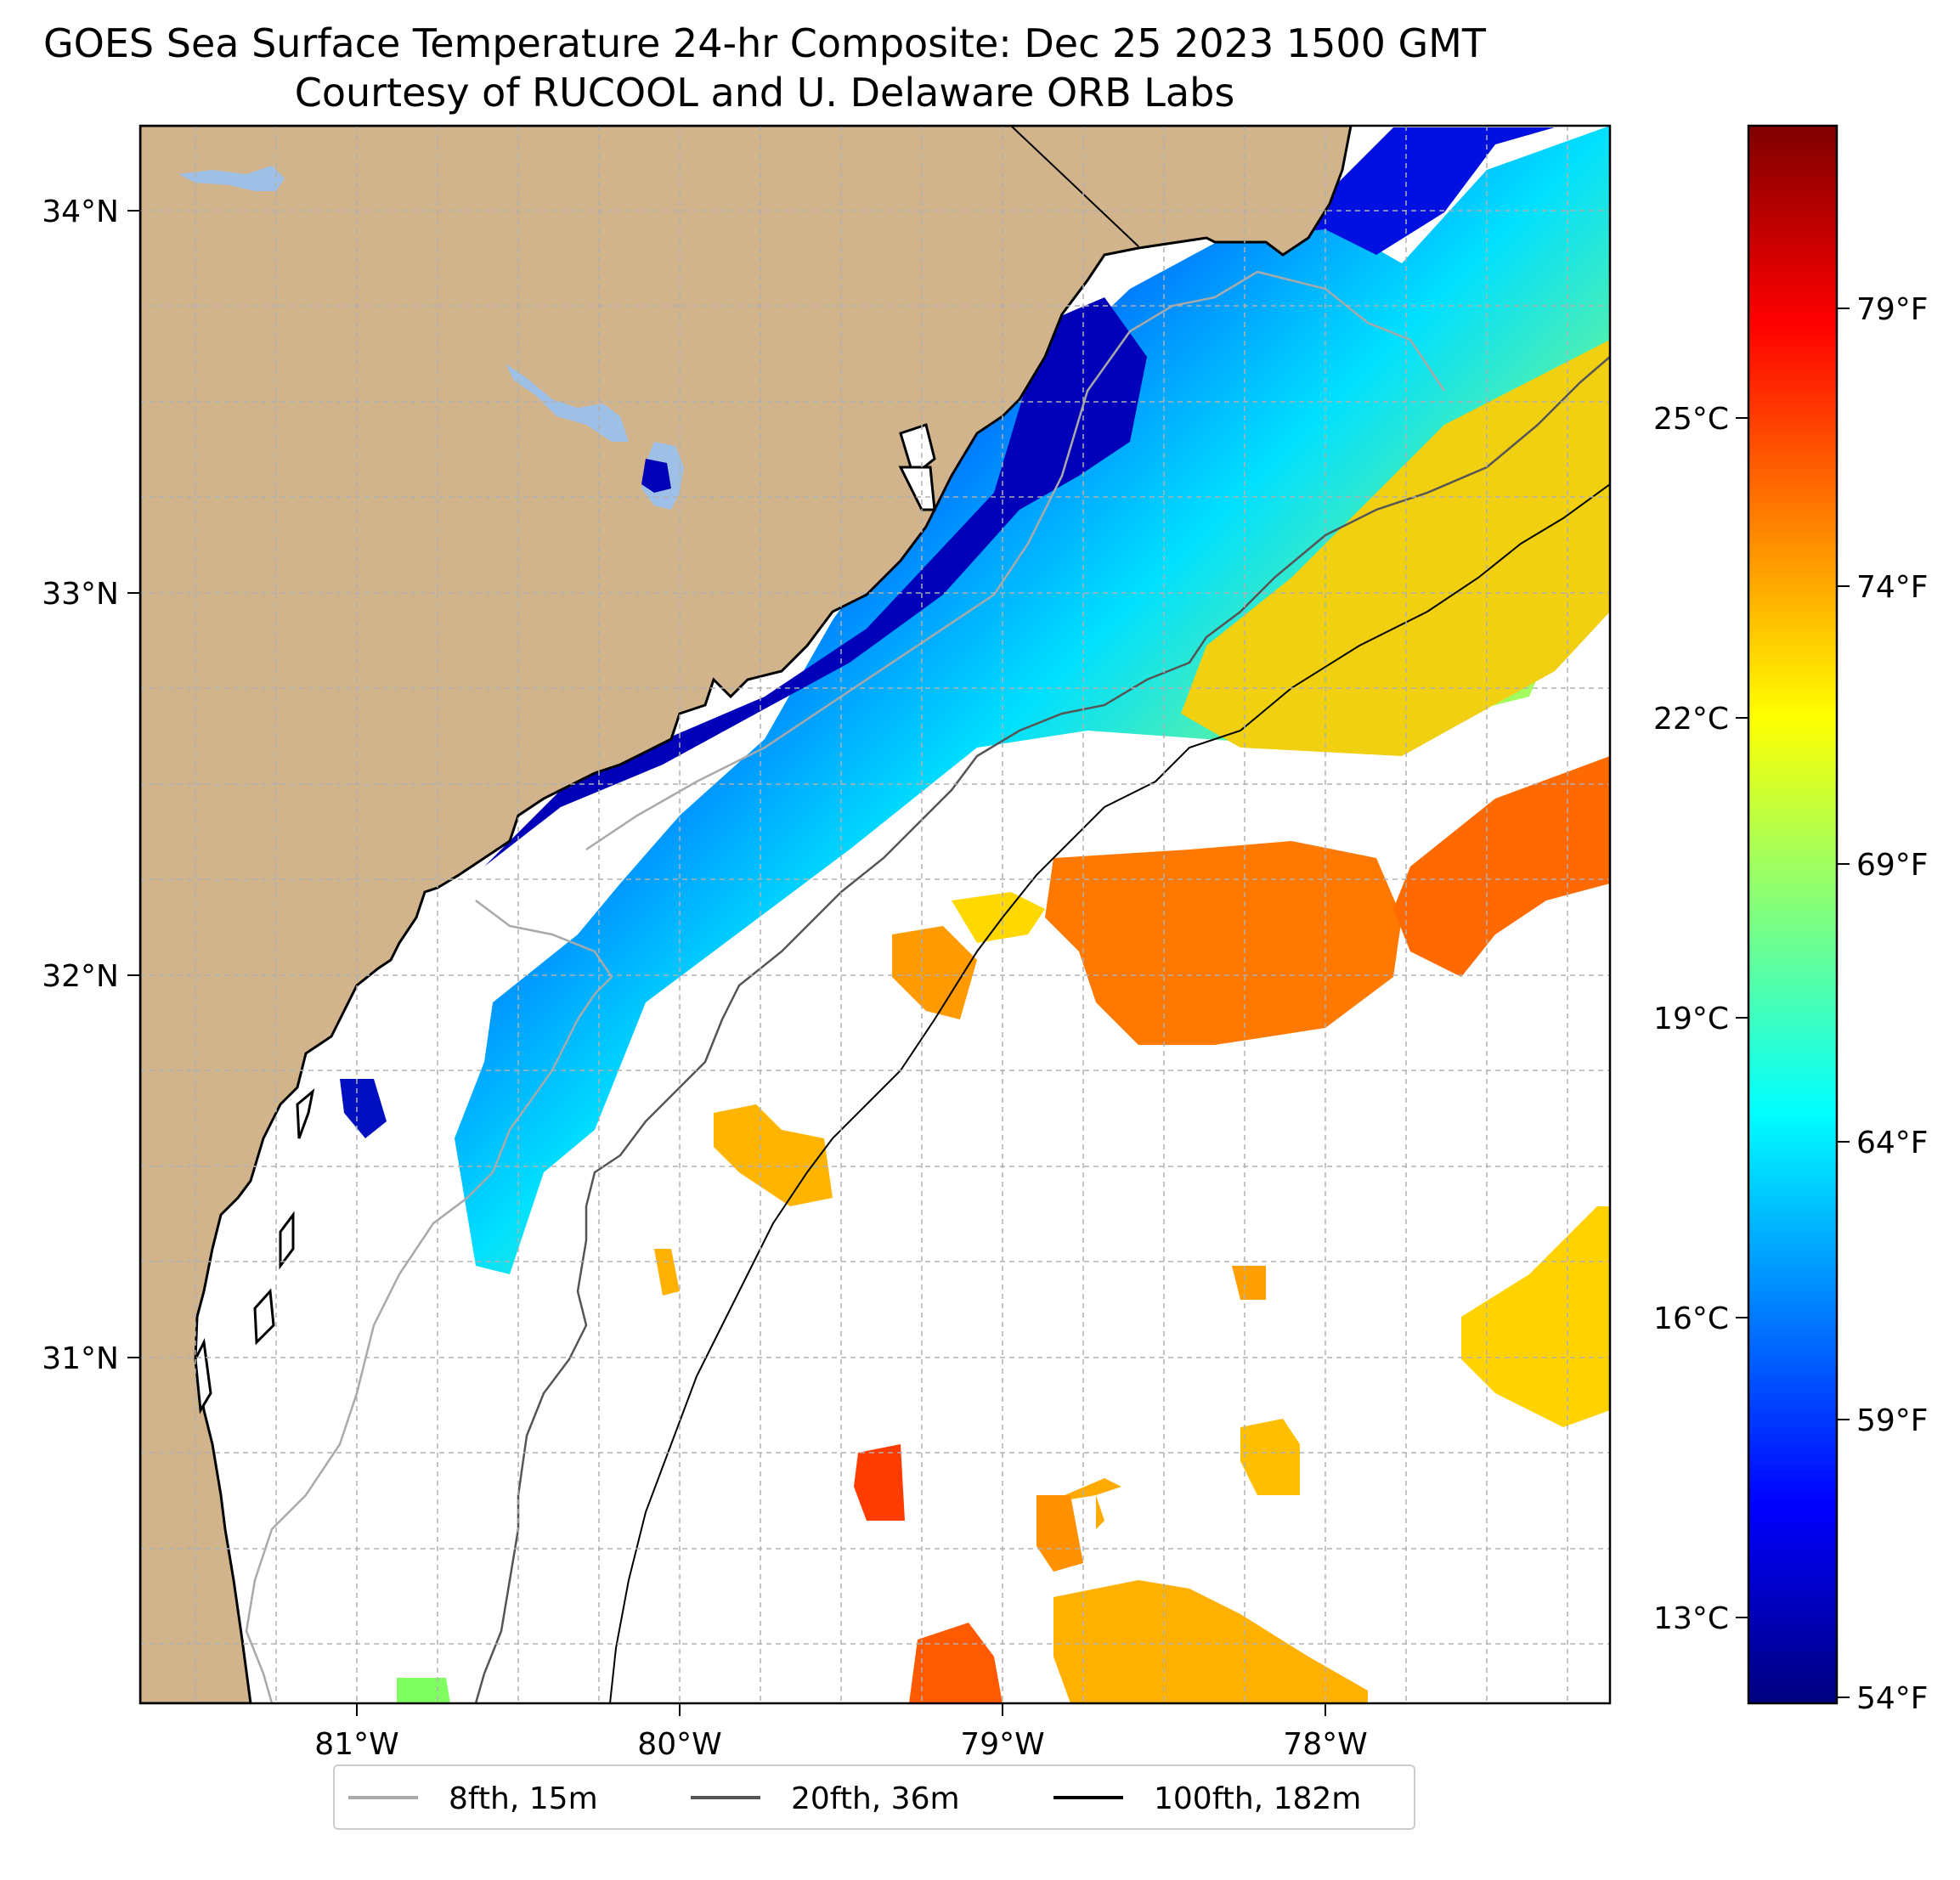 The width and height of the screenshot is (1960, 1880). Describe the element at coordinates (679, 1745) in the screenshot. I see `lon-tick-label: 80°W` at that location.